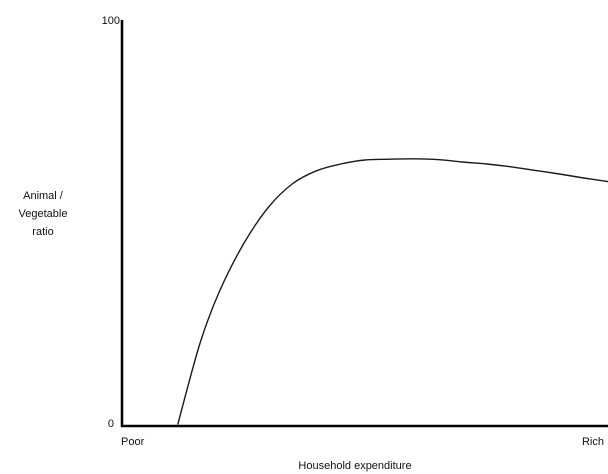 This screenshot has width=608, height=474. Describe the element at coordinates (111, 21) in the screenshot. I see `y-tick-max-label: 100` at that location.